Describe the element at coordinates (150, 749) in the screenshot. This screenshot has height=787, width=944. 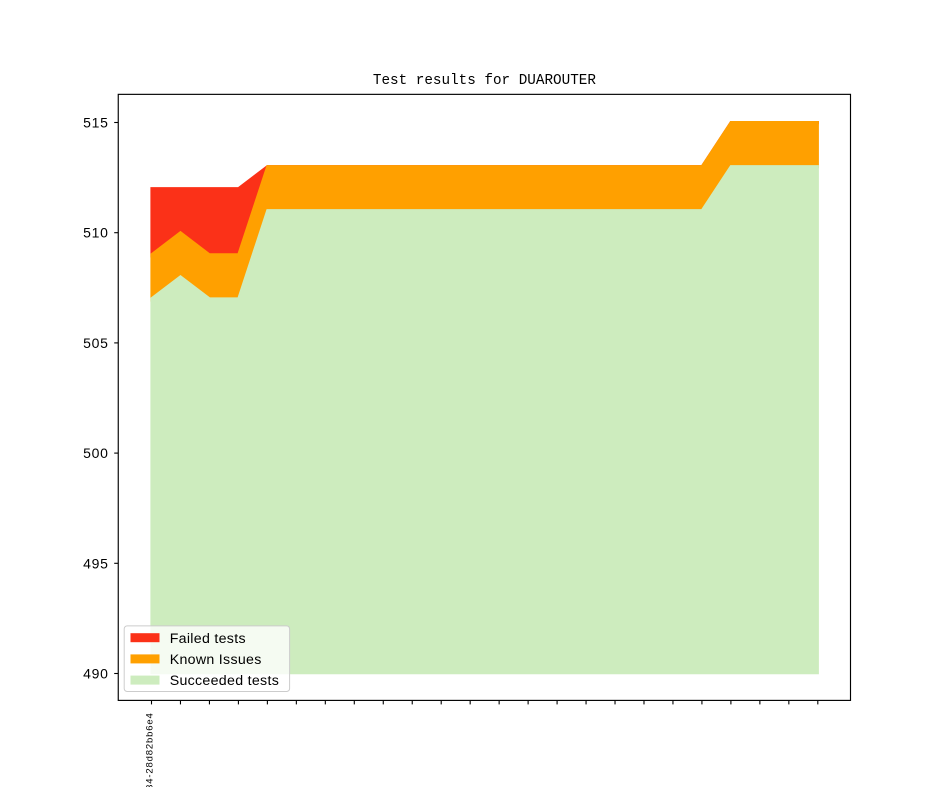
I see `svg-text: 0534-28d82bb6e4` at that location.